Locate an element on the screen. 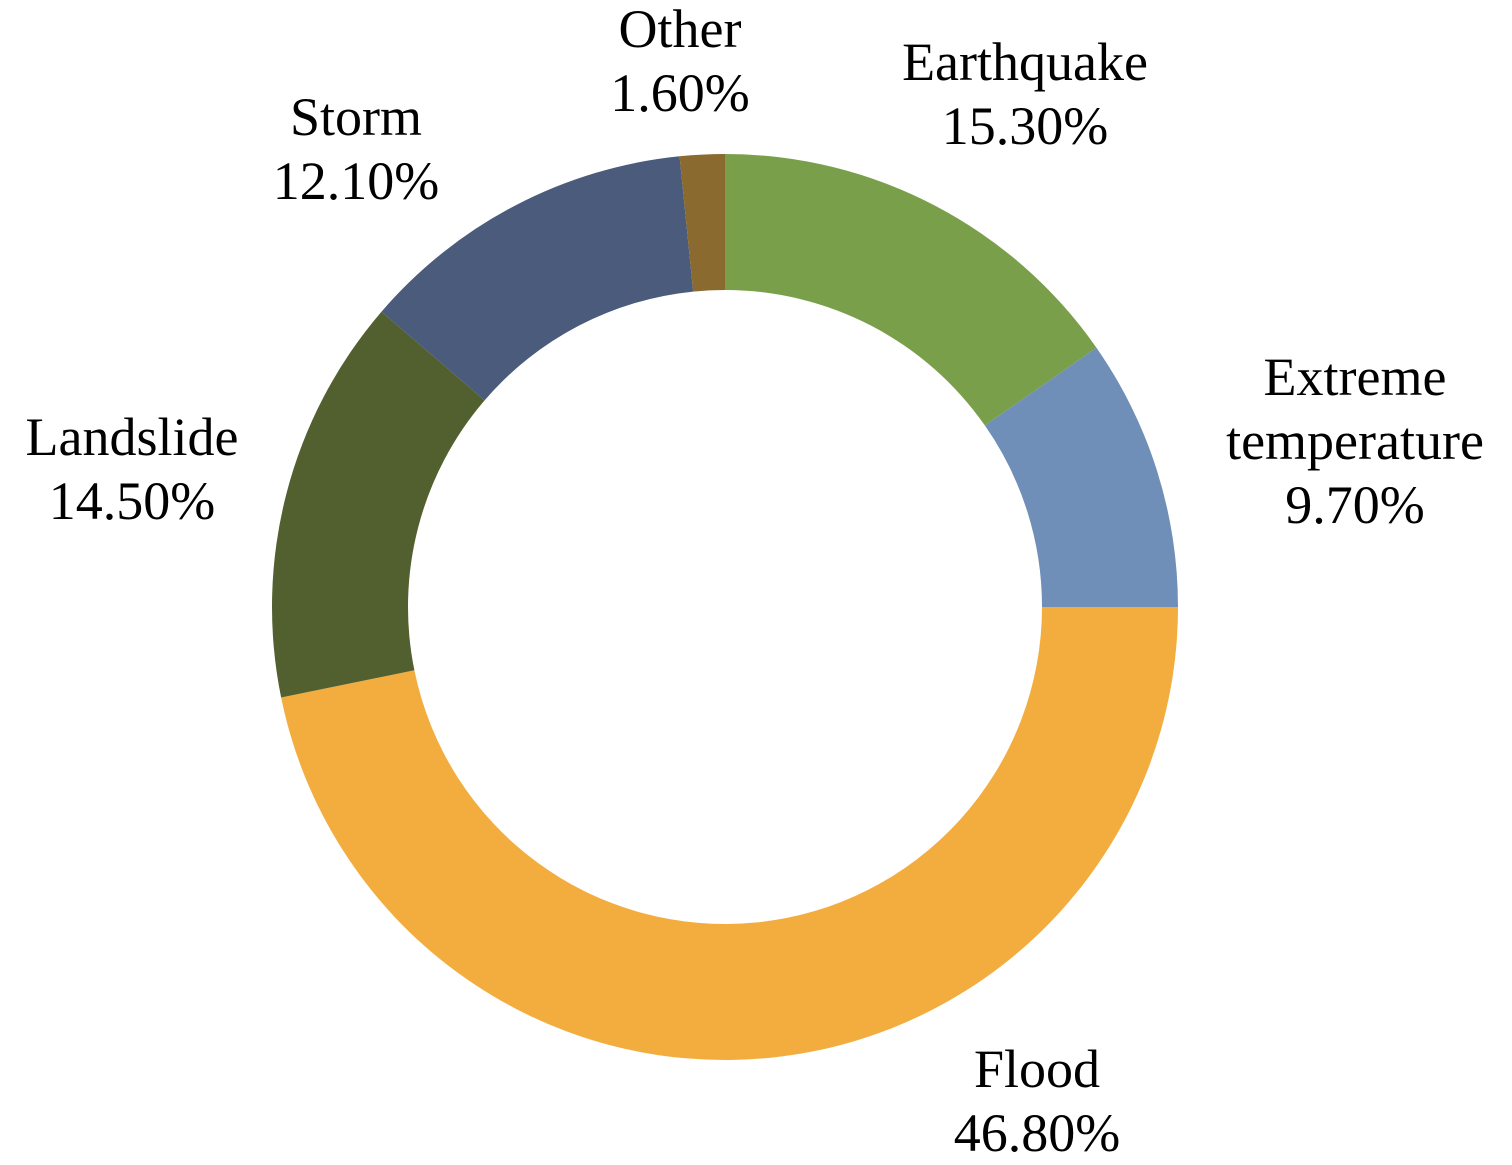 The width and height of the screenshot is (1512, 1165). value-label-storm: 12.10% is located at coordinates (356, 181).